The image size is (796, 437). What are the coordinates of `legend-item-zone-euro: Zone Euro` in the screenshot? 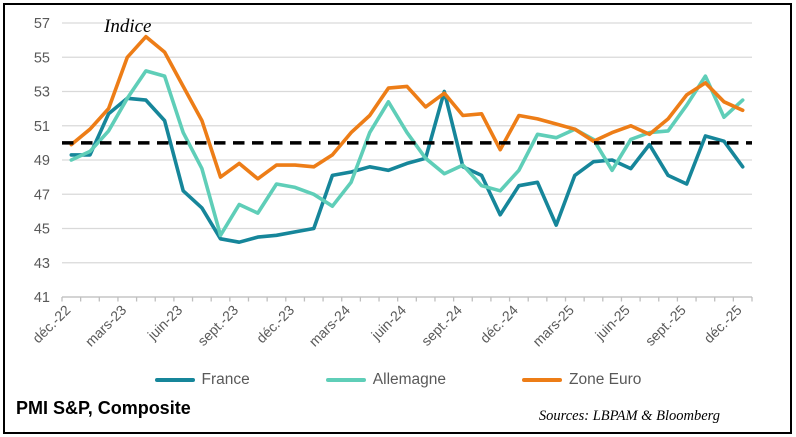 It's located at (581, 380).